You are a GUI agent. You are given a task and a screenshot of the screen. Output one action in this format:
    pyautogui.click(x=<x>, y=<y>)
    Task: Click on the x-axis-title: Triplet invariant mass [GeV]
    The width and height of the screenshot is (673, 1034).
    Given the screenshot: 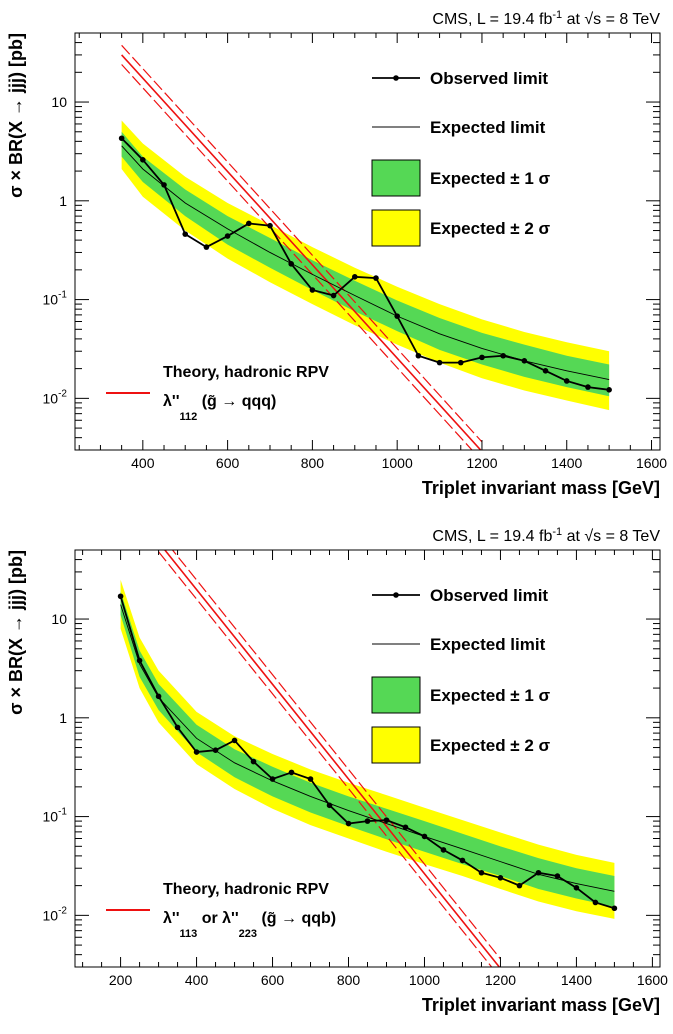 What is the action you would take?
    pyautogui.click(x=541, y=488)
    